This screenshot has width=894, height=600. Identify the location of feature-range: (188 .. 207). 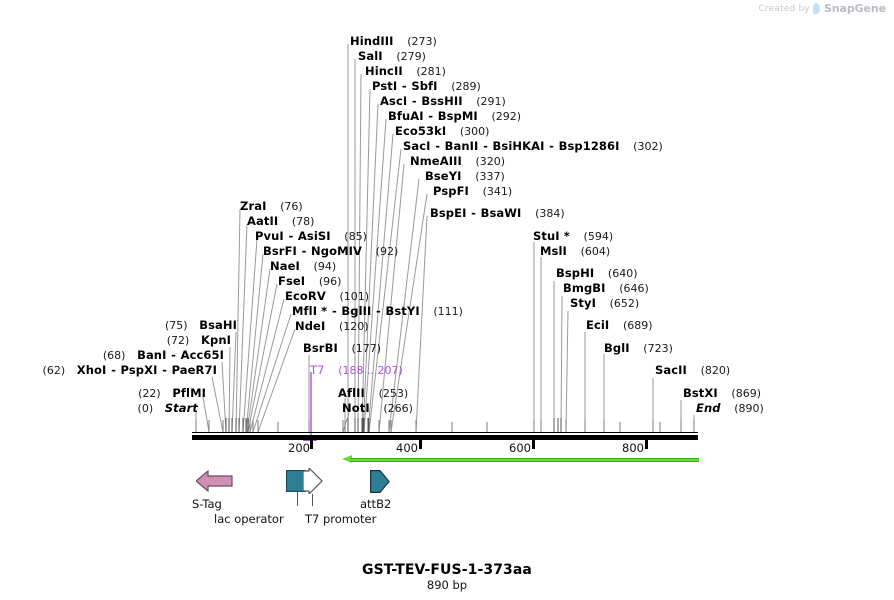
(370, 370).